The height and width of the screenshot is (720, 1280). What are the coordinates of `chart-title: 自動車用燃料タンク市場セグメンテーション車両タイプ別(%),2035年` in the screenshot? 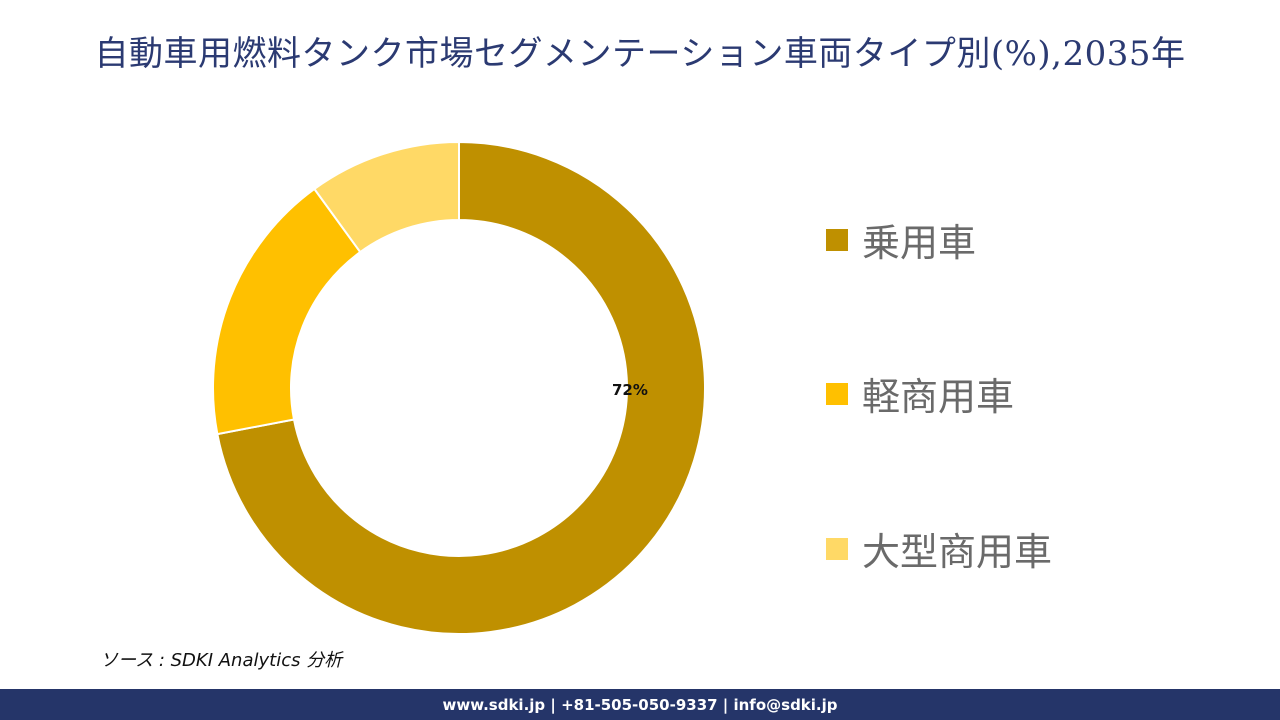 It's located at (640, 54).